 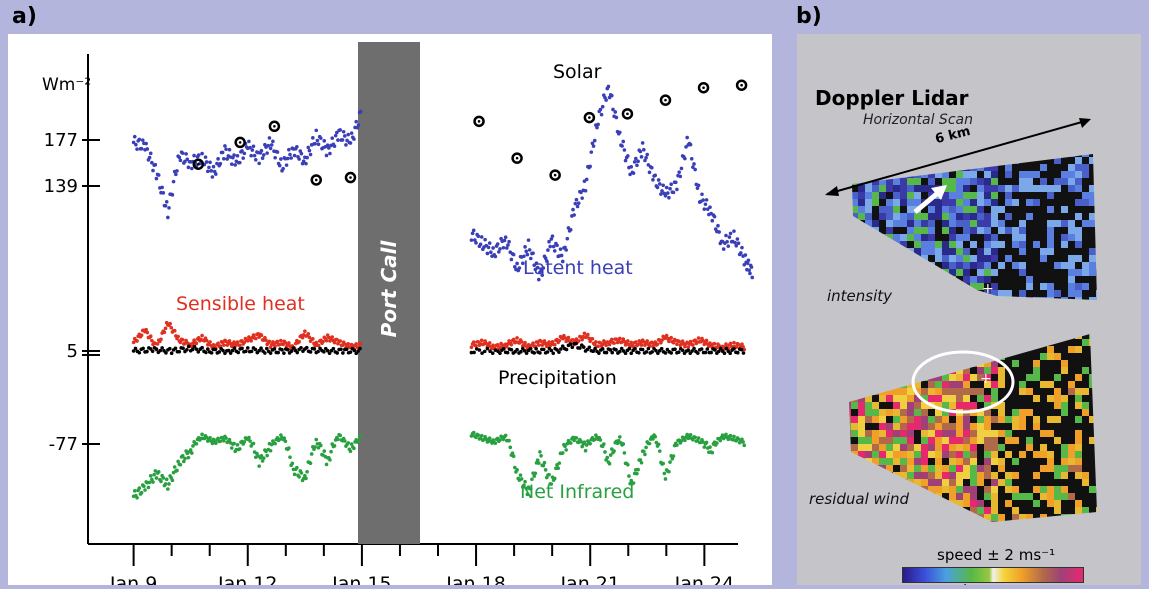 What do you see at coordinates (61, 186) in the screenshot?
I see `y-tick-label: 139` at bounding box center [61, 186].